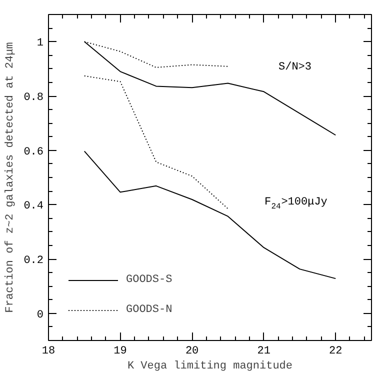 This screenshot has width=375, height=376. What do you see at coordinates (192, 352) in the screenshot?
I see `x-tick-label: 20` at bounding box center [192, 352].